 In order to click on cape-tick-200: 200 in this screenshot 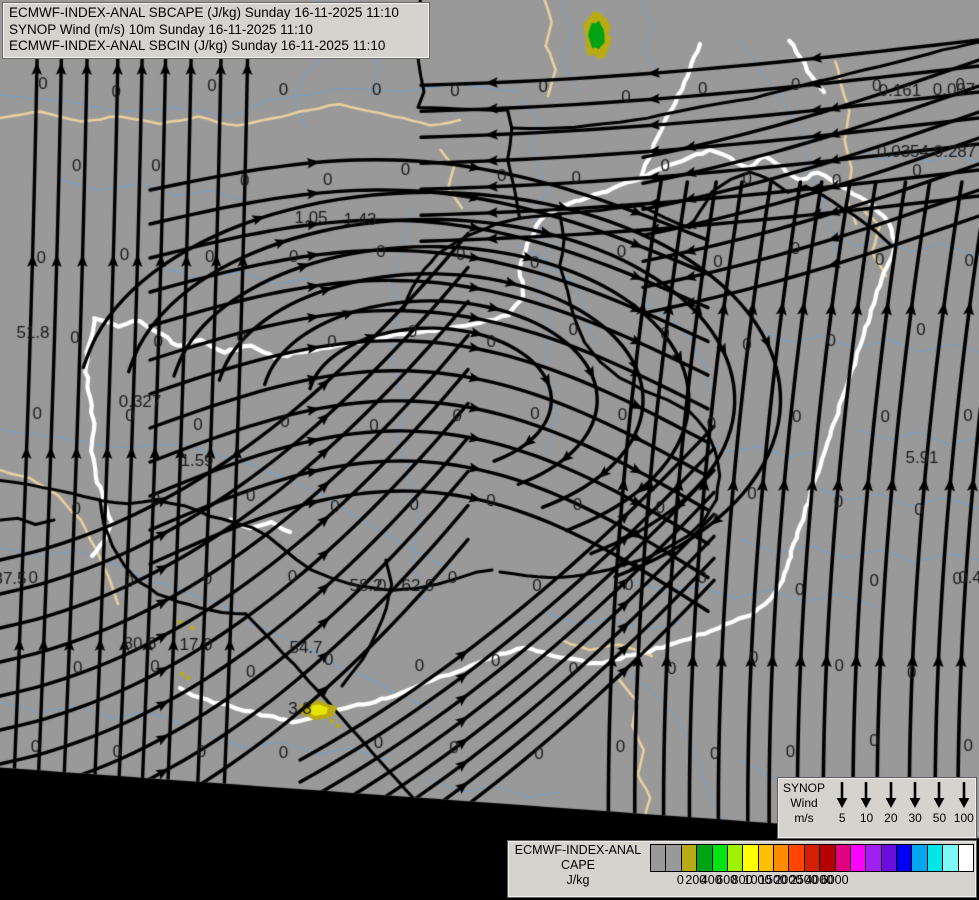, I will do `click(696, 880)`.